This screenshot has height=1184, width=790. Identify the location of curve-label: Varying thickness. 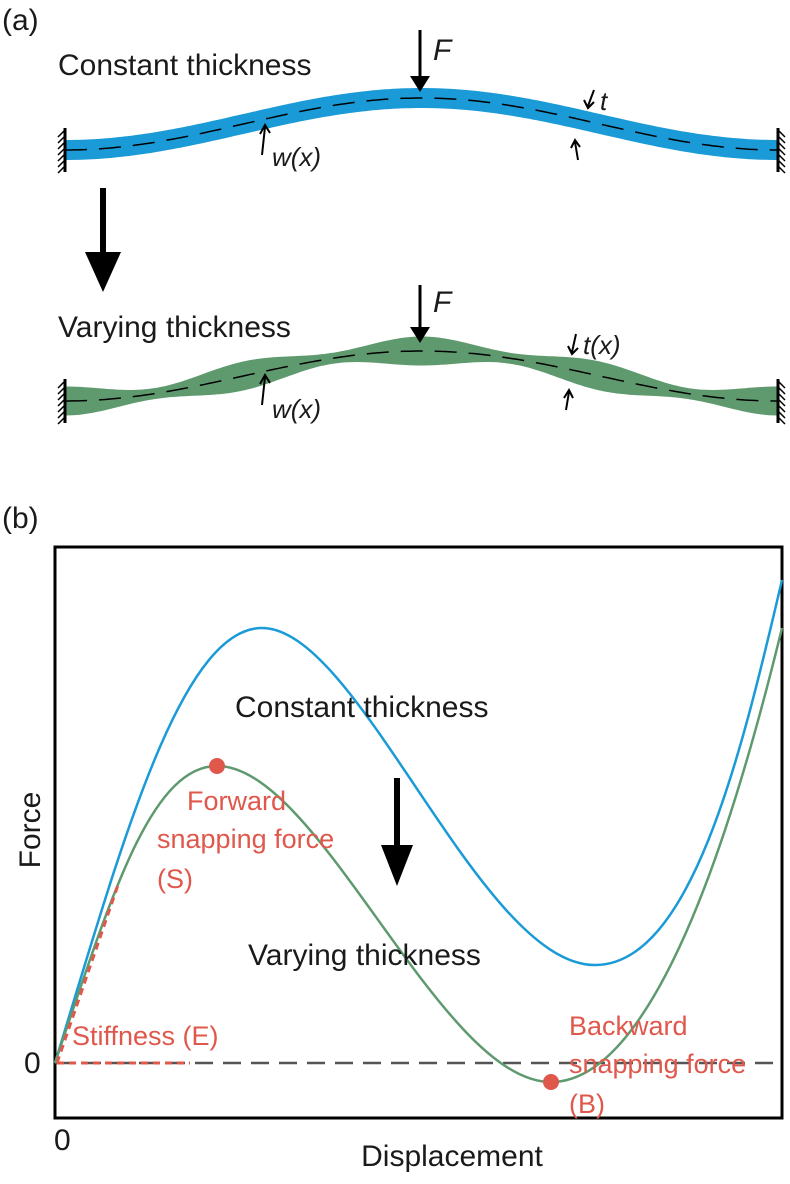
(364, 955).